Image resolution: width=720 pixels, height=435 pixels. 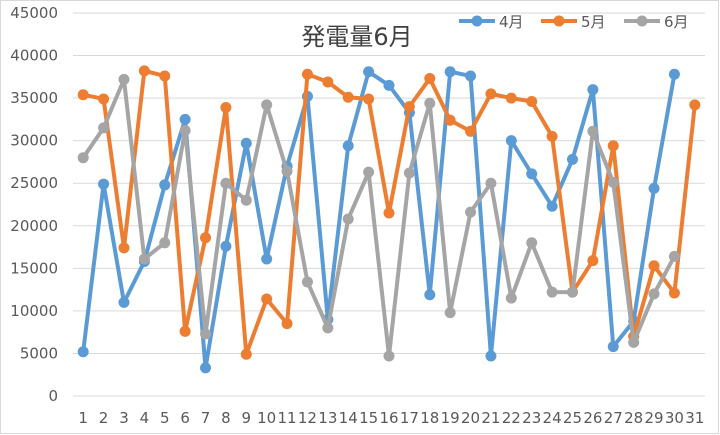 What do you see at coordinates (34, 98) in the screenshot?
I see `y-tick-label: 35000` at bounding box center [34, 98].